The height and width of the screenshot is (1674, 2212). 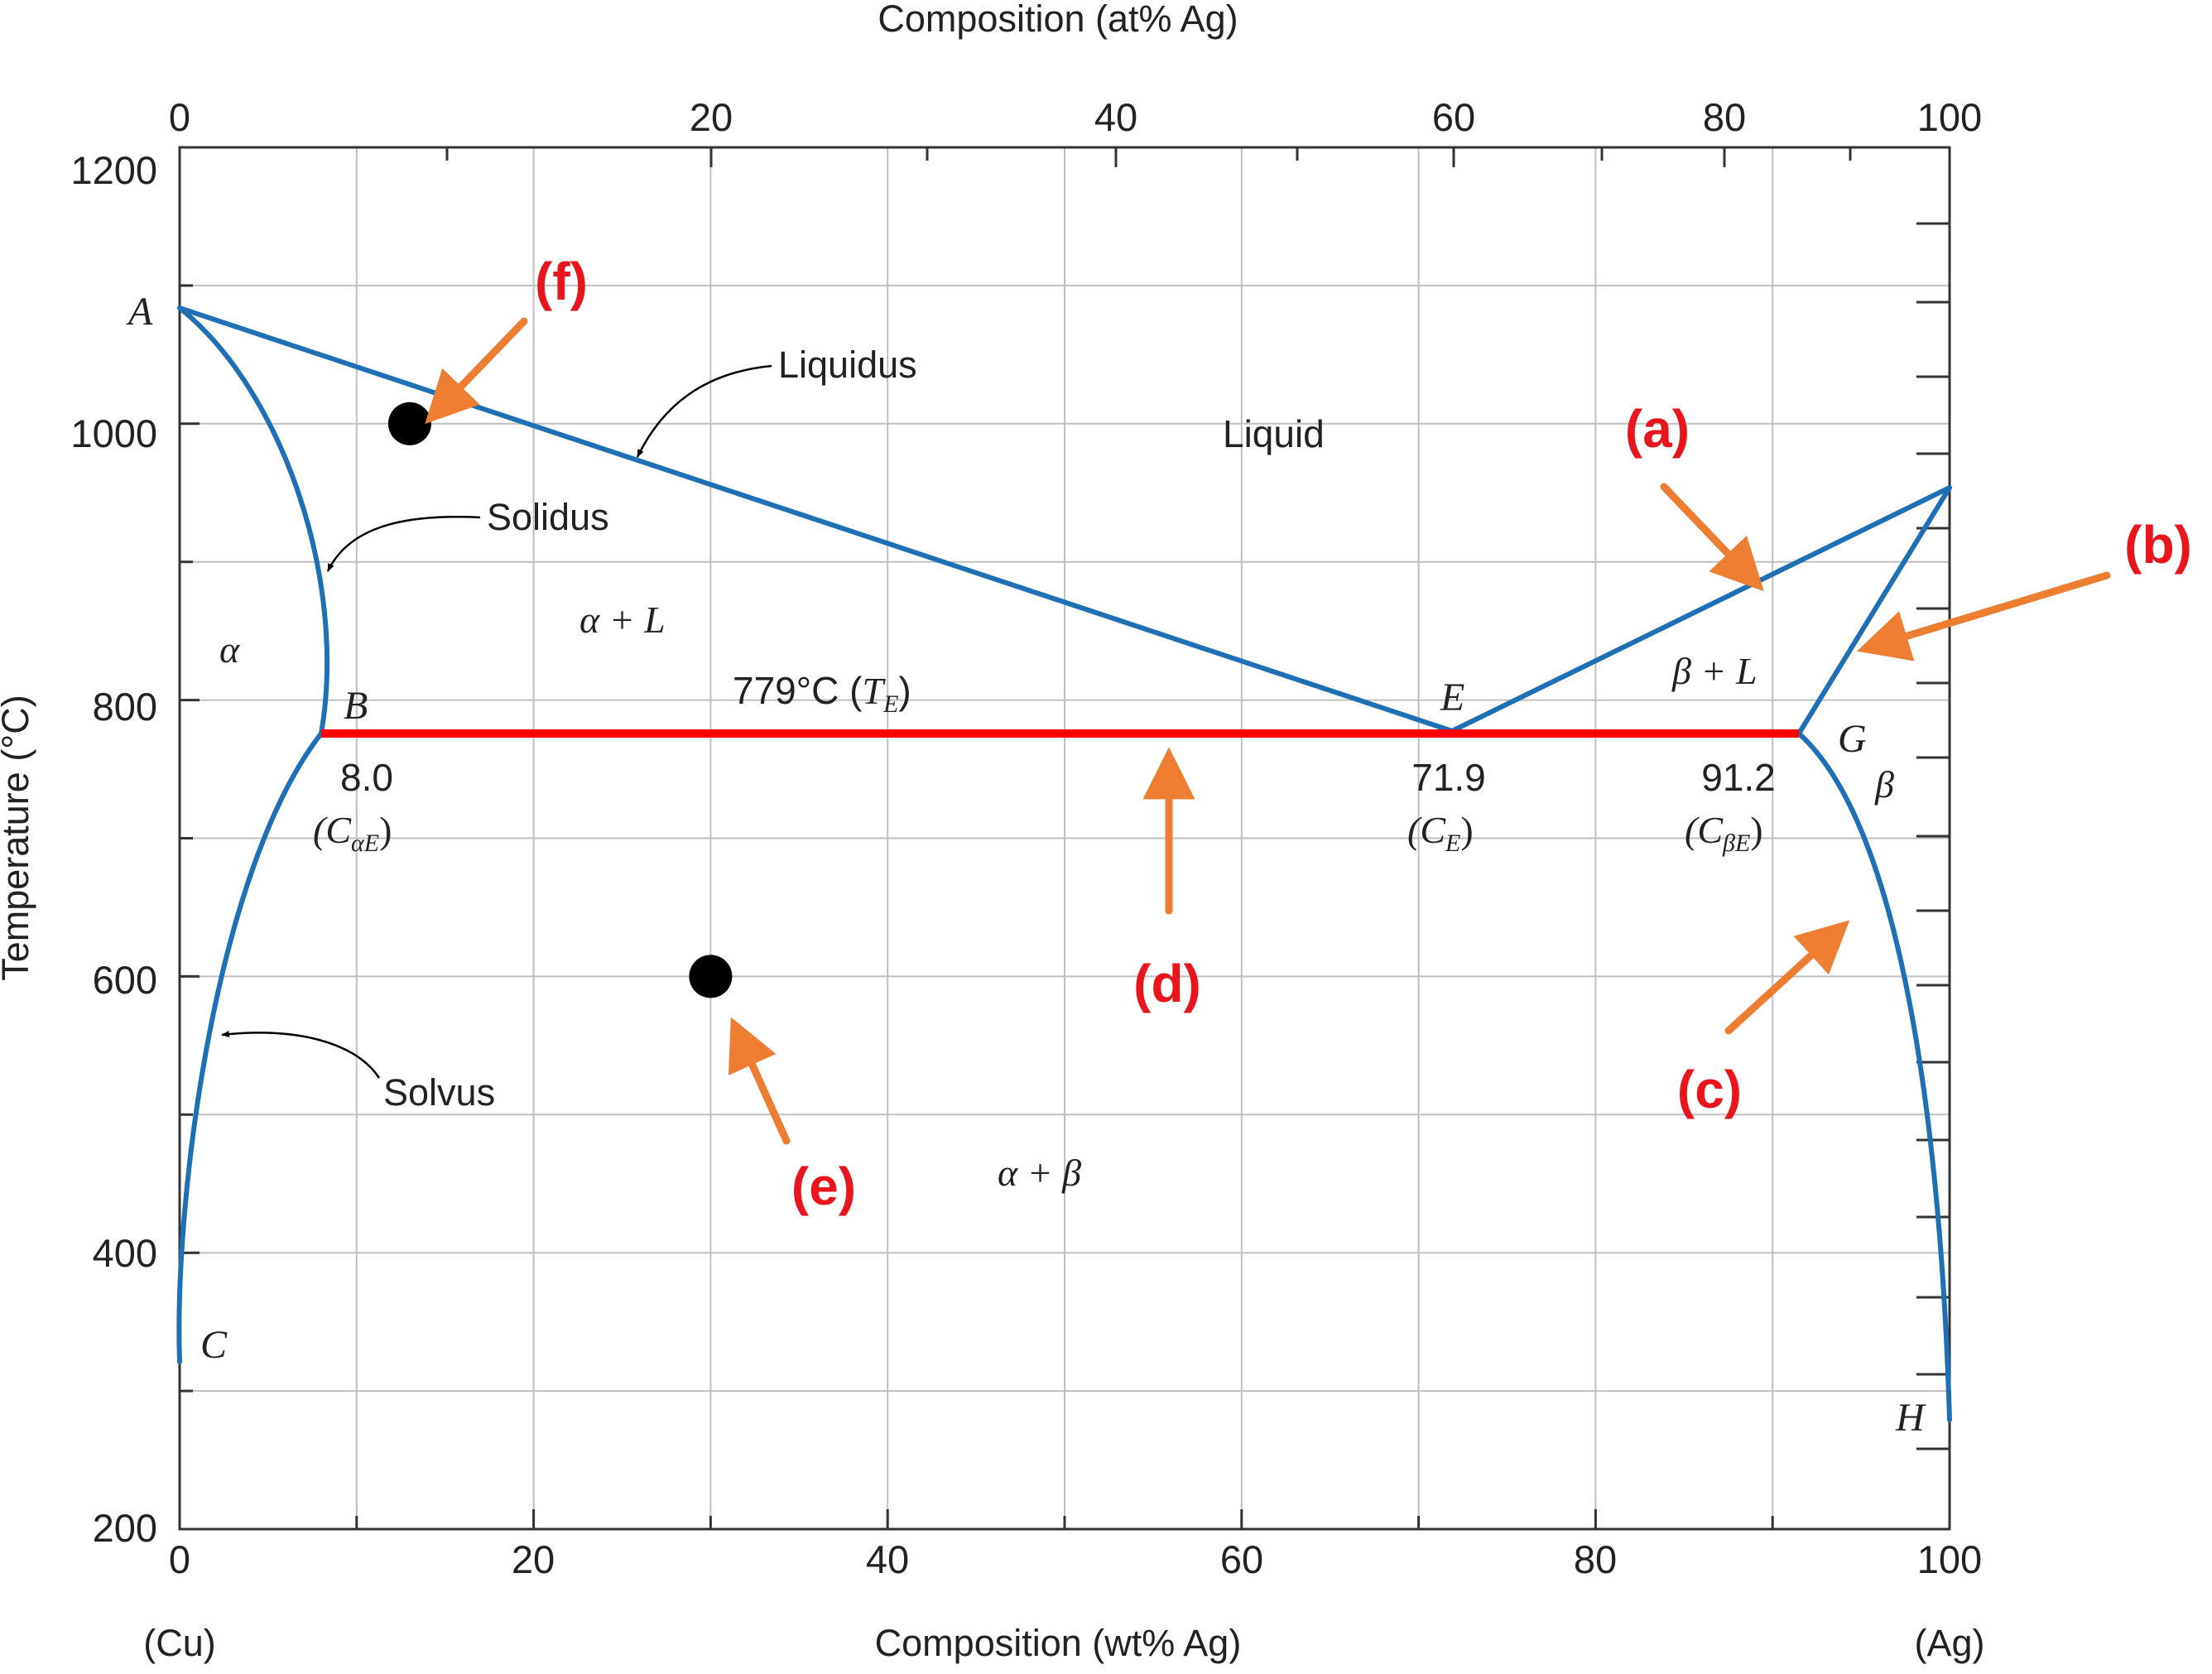 What do you see at coordinates (1715, 671) in the screenshot?
I see `beta-l-region-label: β + L` at bounding box center [1715, 671].